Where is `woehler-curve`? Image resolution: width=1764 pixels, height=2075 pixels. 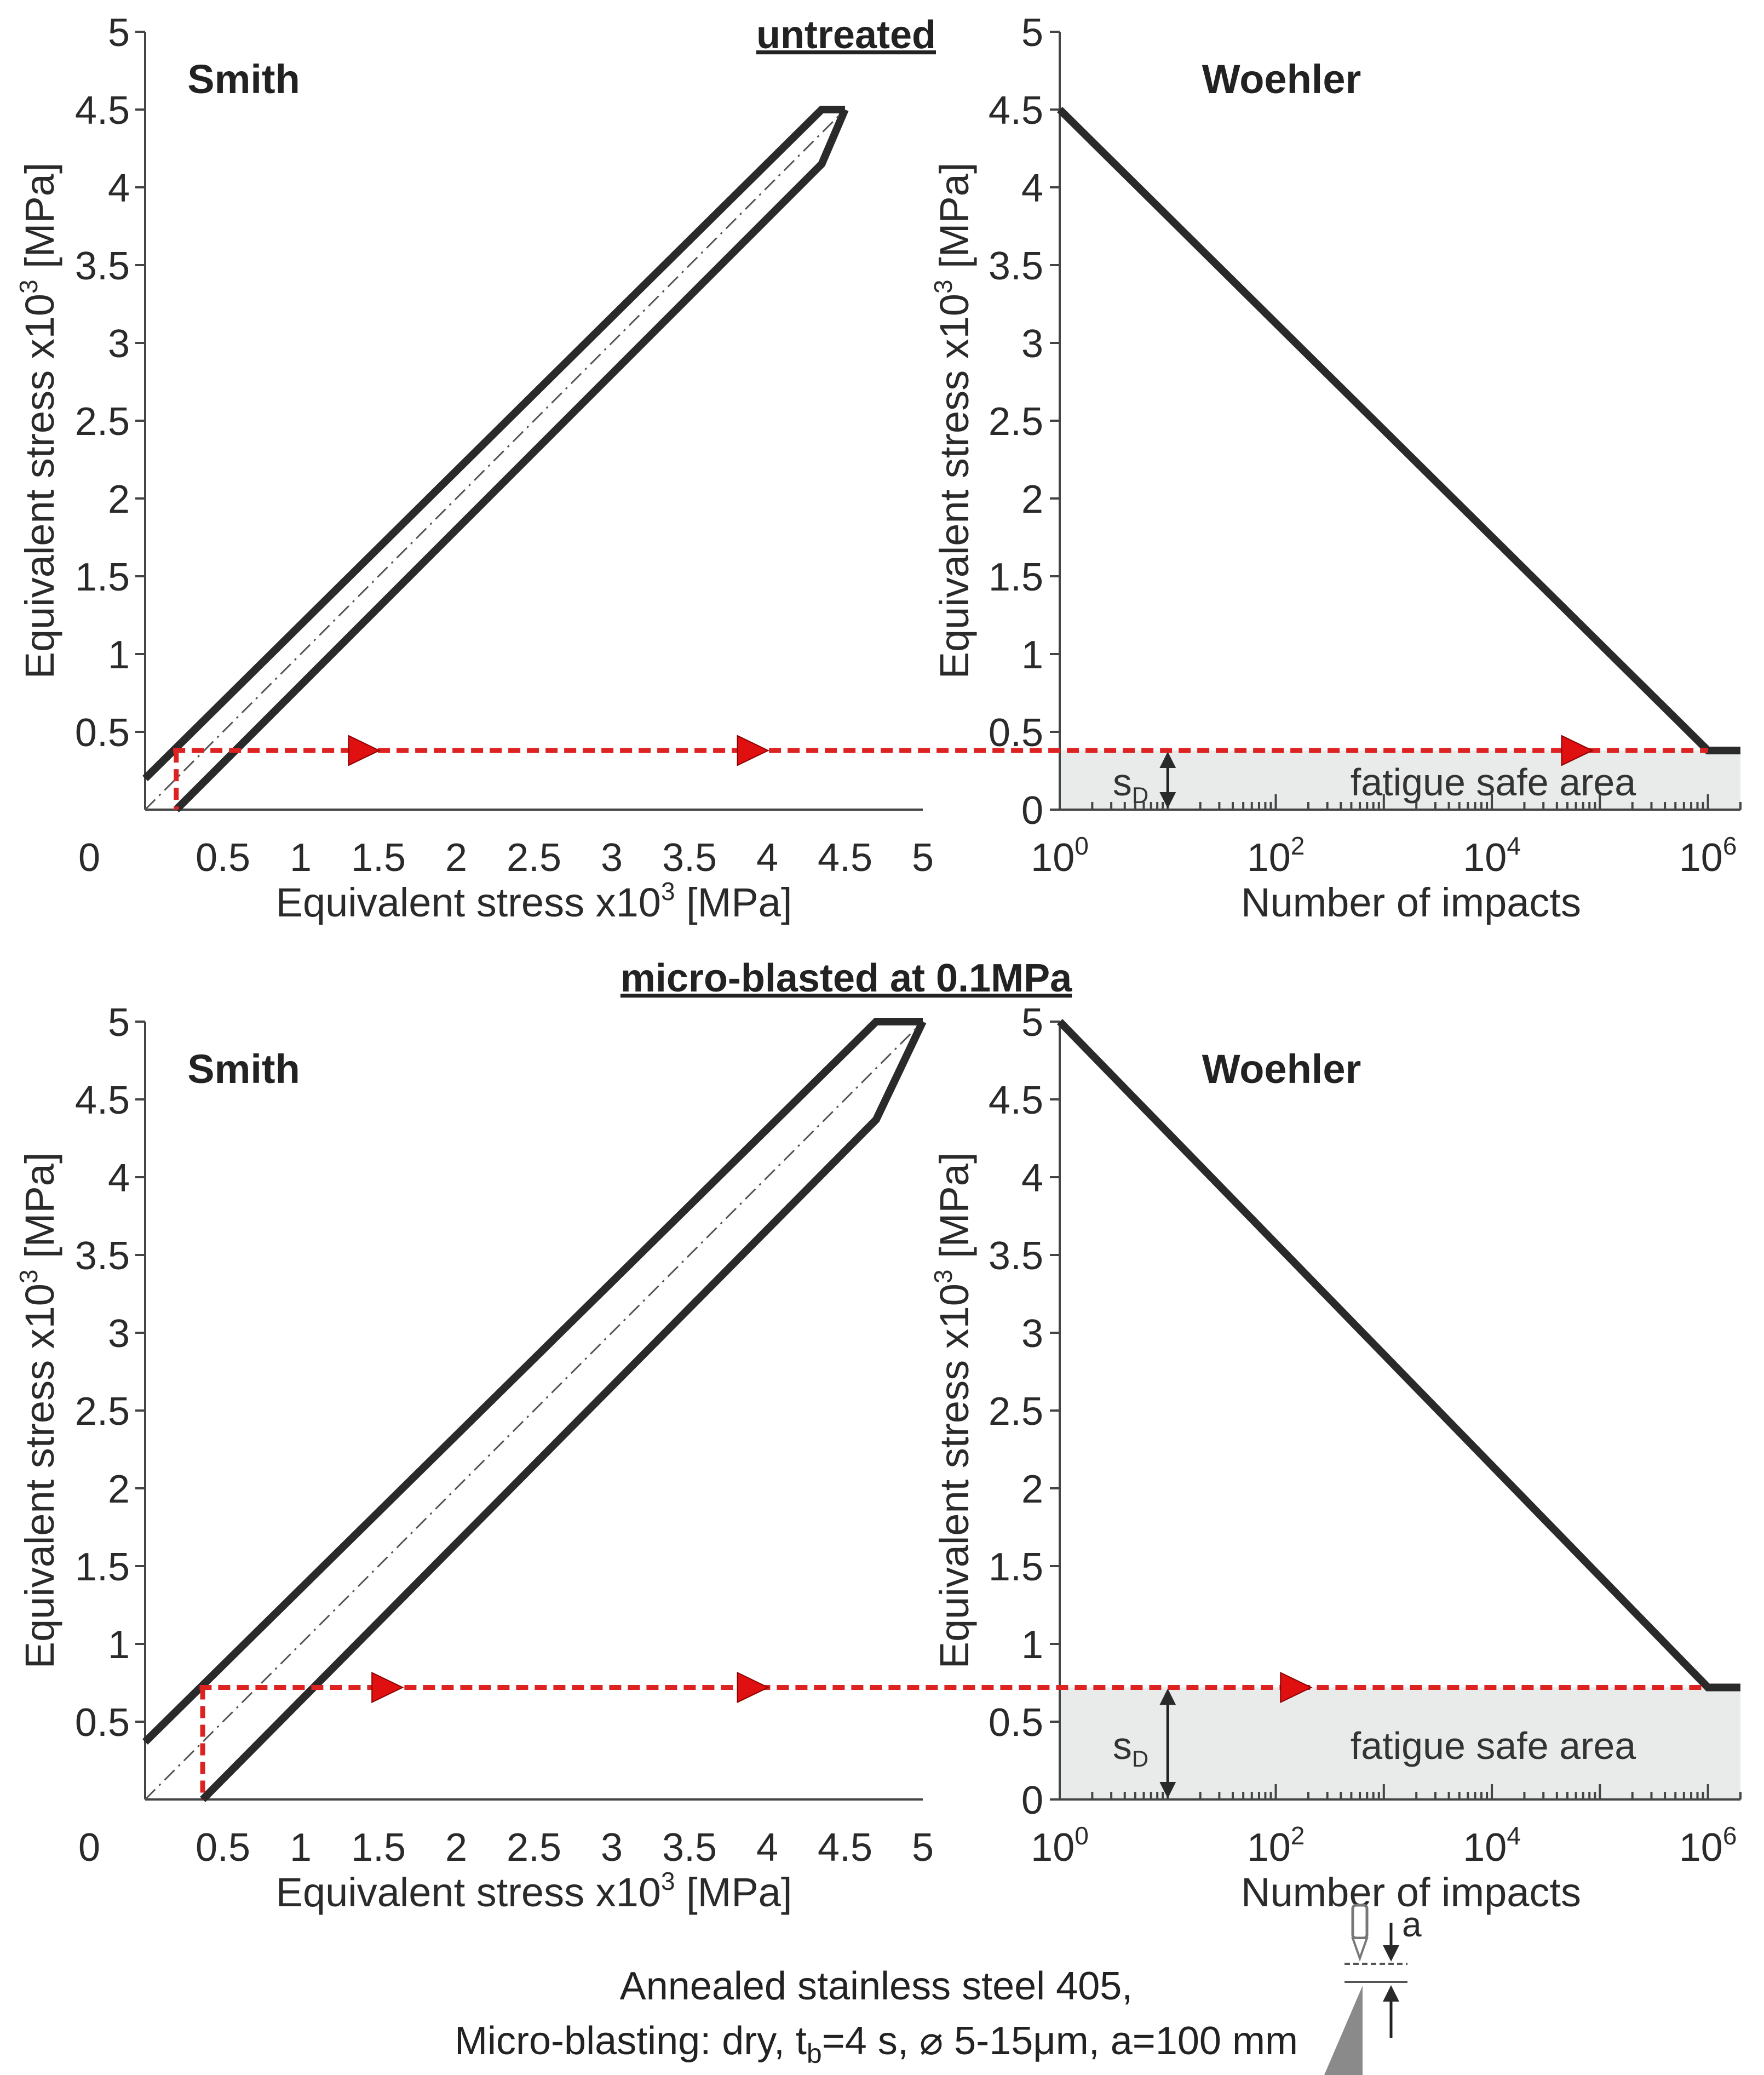 woehler-curve is located at coordinates (1398, 1355).